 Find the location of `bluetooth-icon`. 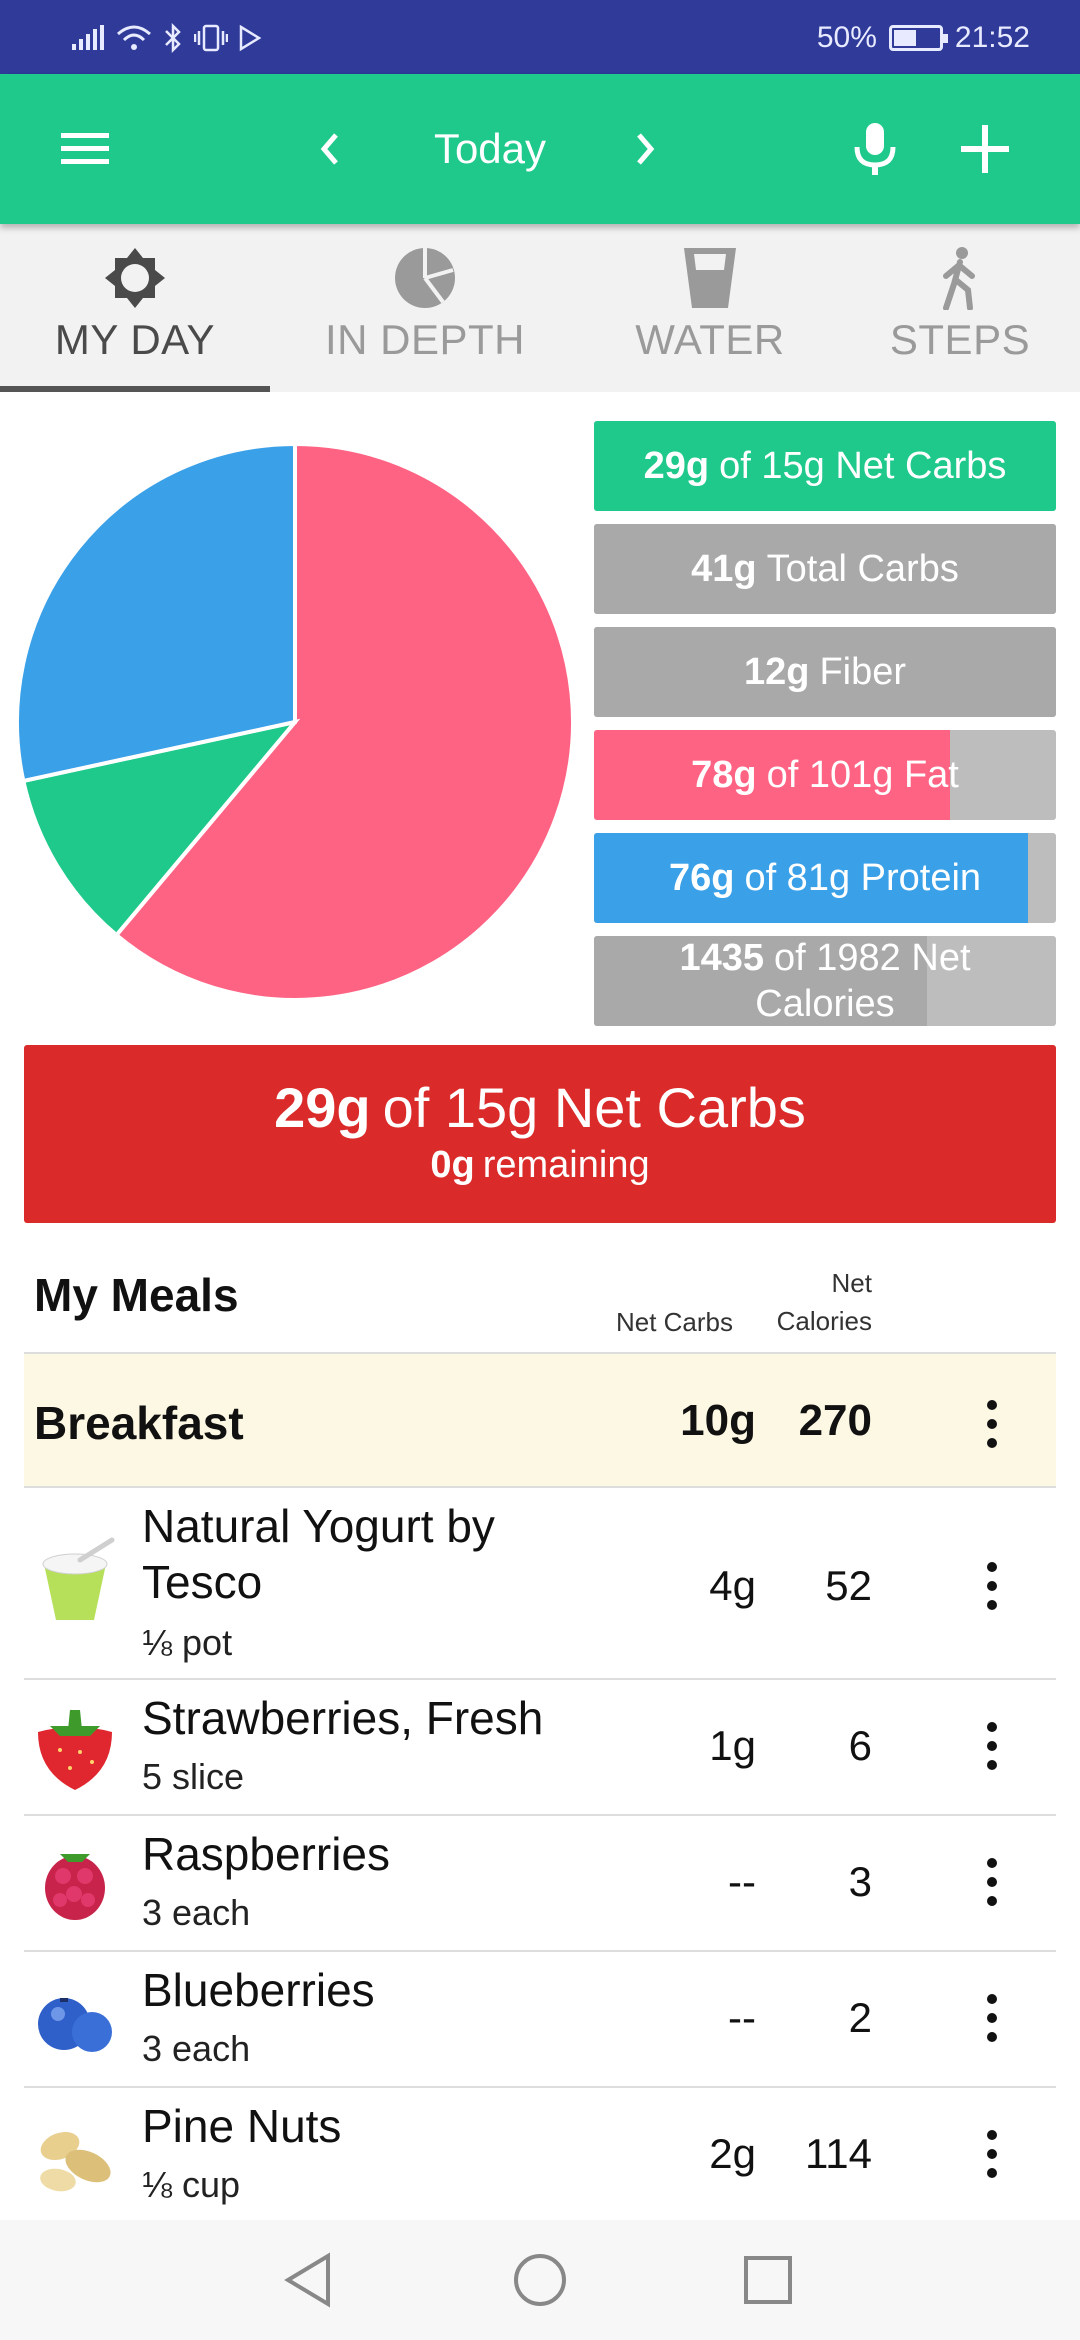

bluetooth-icon is located at coordinates (173, 38).